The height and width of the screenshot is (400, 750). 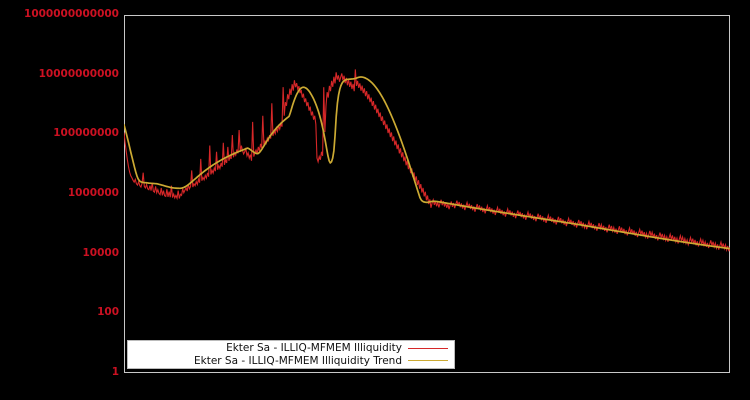 What do you see at coordinates (108, 312) in the screenshot?
I see `y-axis-tick-label: 100` at bounding box center [108, 312].